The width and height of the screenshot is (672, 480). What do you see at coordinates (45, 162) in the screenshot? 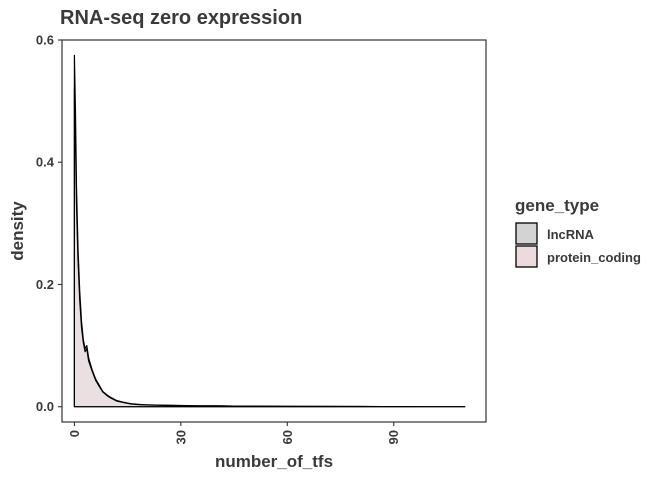
I see `y-tick-label: 0.4` at bounding box center [45, 162].